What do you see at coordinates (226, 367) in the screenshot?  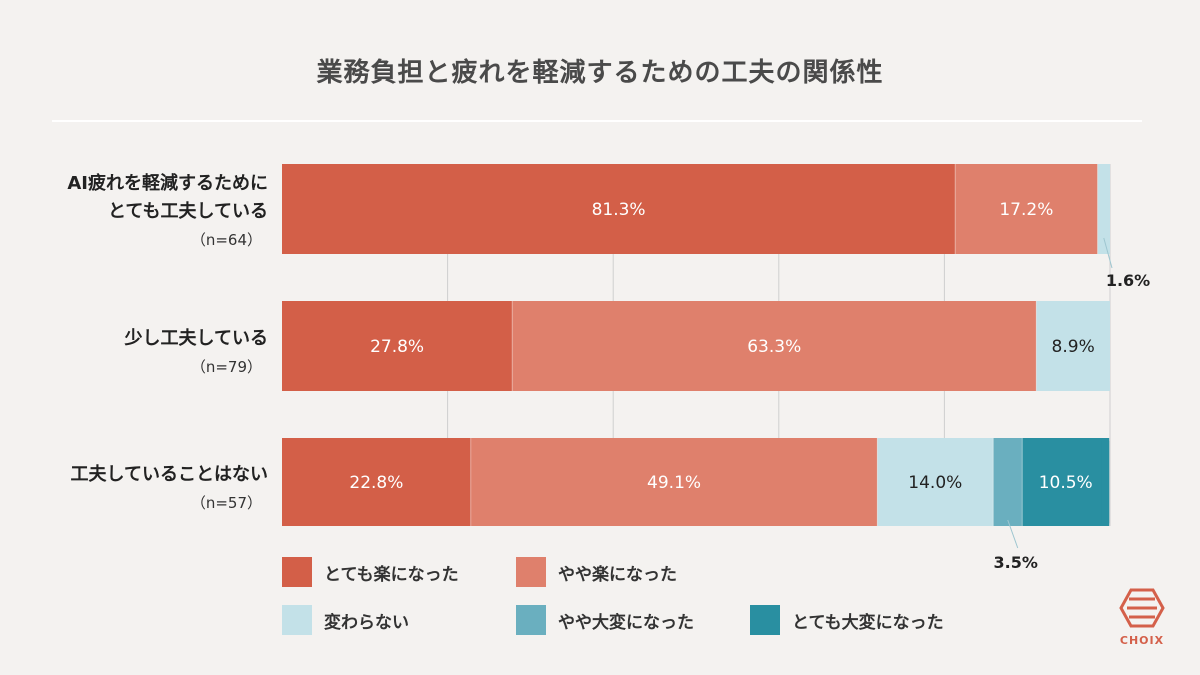 I see `category-n-label: （n=79）` at bounding box center [226, 367].